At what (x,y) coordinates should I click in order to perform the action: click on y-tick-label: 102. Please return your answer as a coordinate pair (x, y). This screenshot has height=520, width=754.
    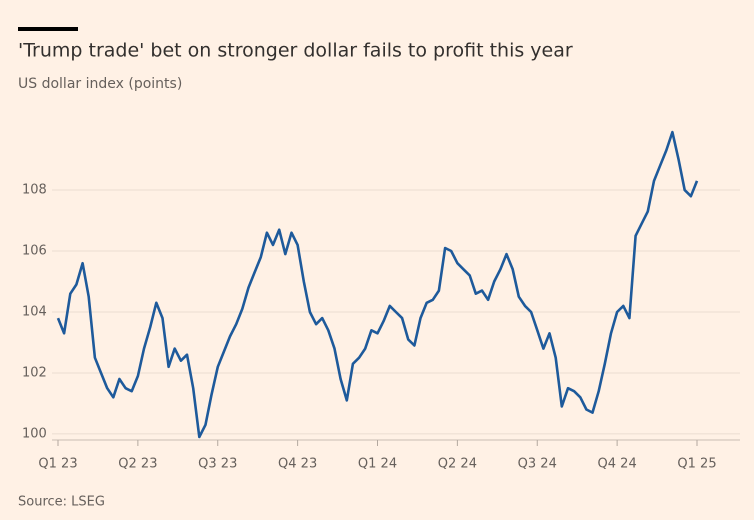
    Looking at the image, I should click on (34, 372).